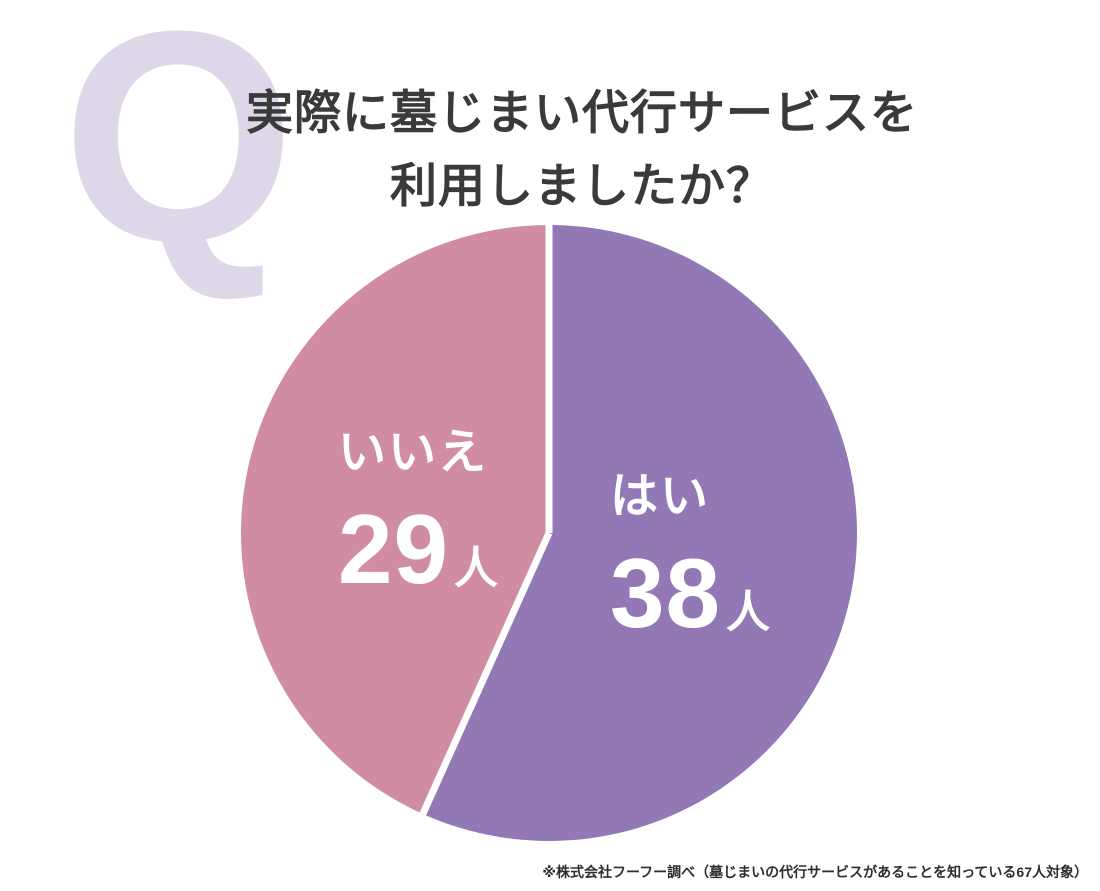 This screenshot has width=1100, height=891. What do you see at coordinates (748, 612) in the screenshot?
I see `slice-label-yes-unit: 人` at bounding box center [748, 612].